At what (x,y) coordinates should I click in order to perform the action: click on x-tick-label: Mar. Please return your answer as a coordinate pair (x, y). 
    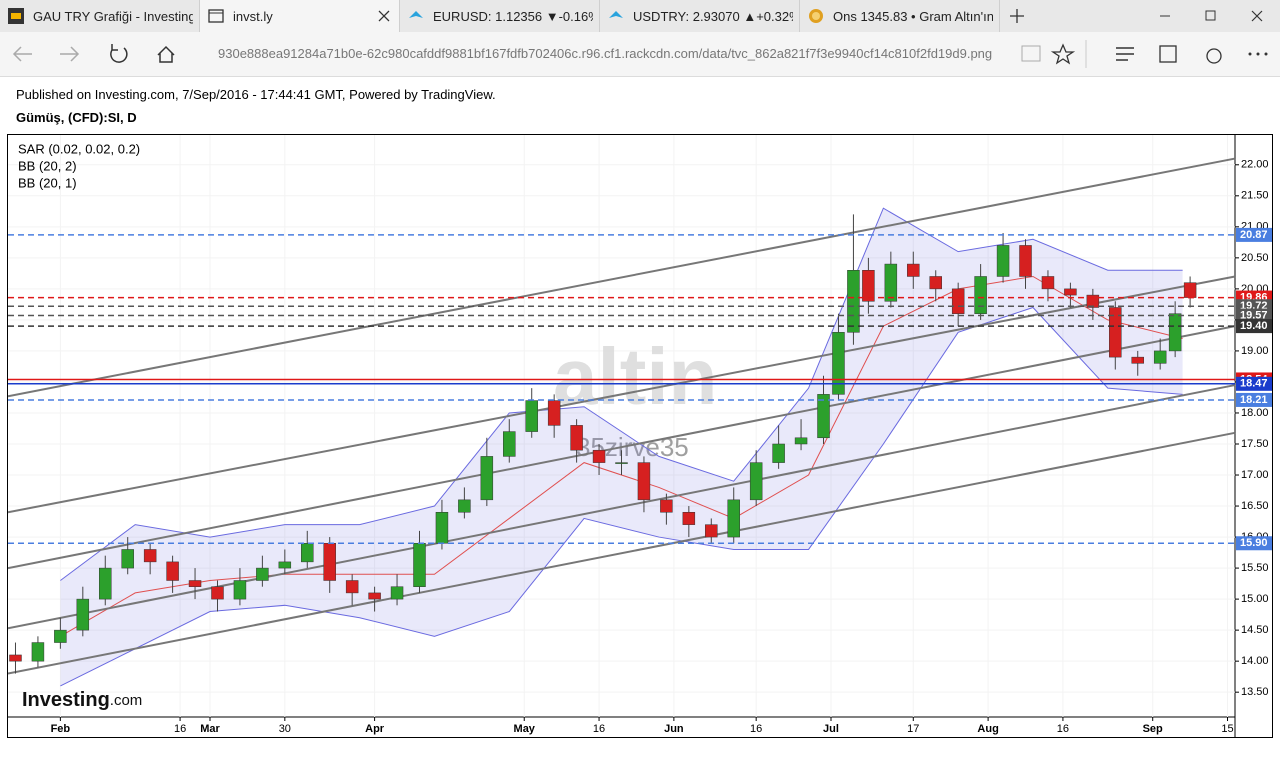
    Looking at the image, I should click on (210, 729).